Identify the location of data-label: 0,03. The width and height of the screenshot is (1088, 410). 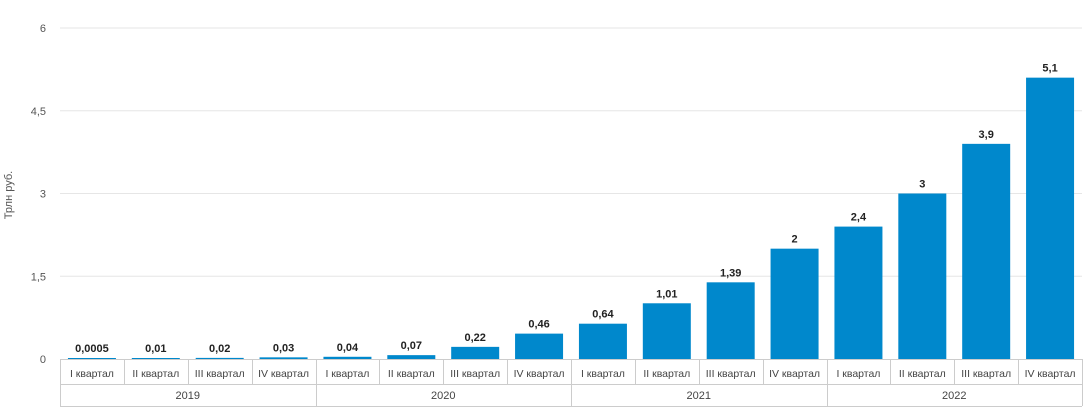
(283, 348).